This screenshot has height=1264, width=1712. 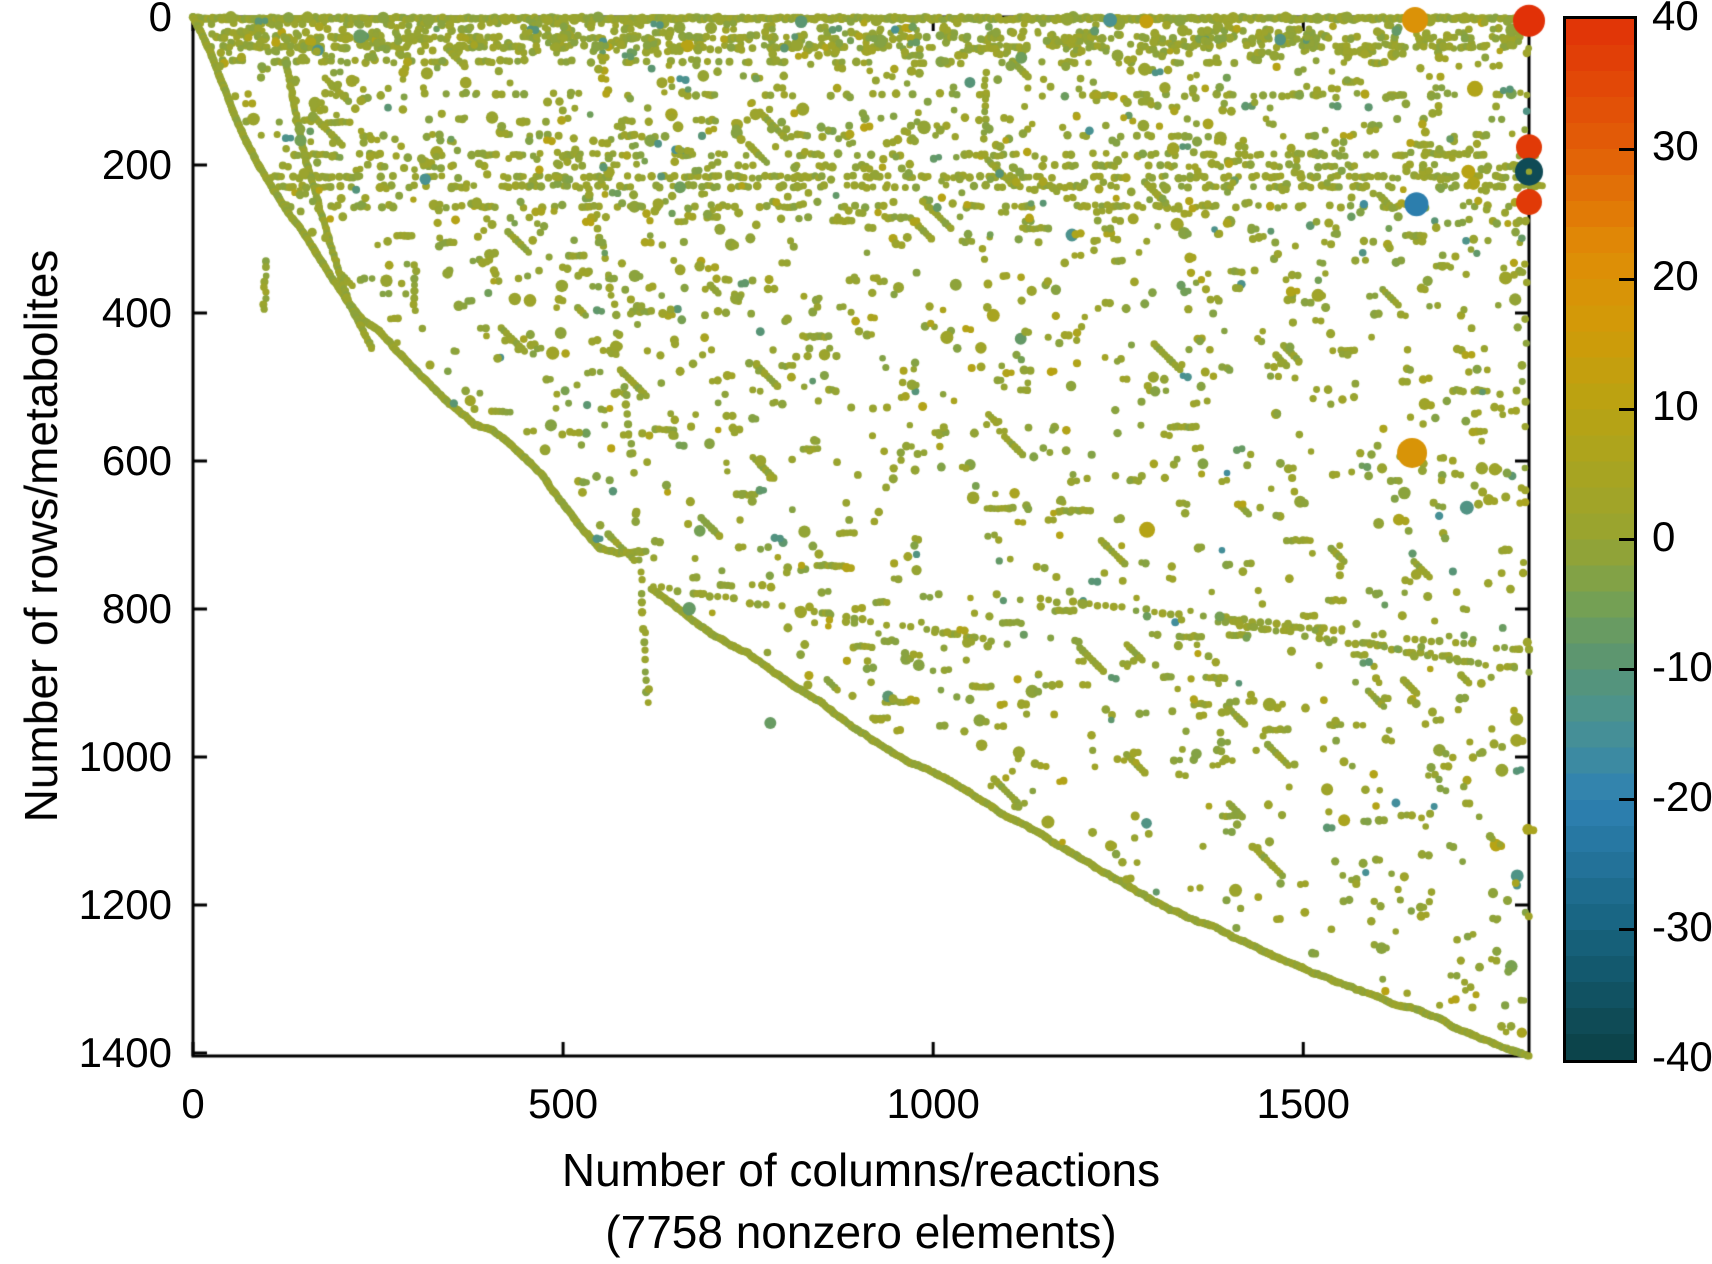 I want to click on y-tick-label: 200, so click(x=136, y=164).